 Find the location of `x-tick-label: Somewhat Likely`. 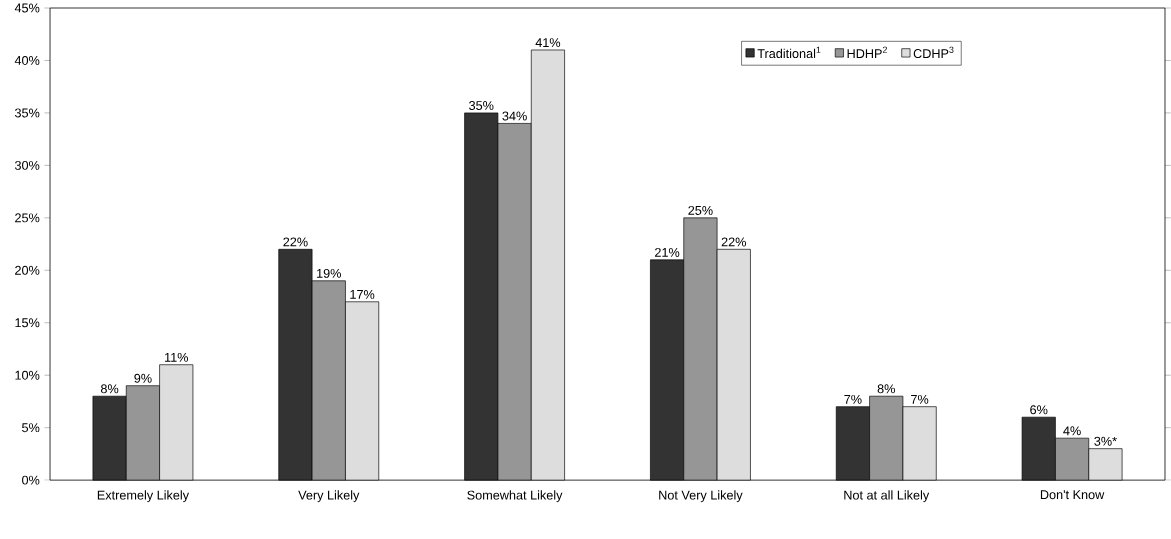

x-tick-label: Somewhat Likely is located at coordinates (515, 496).